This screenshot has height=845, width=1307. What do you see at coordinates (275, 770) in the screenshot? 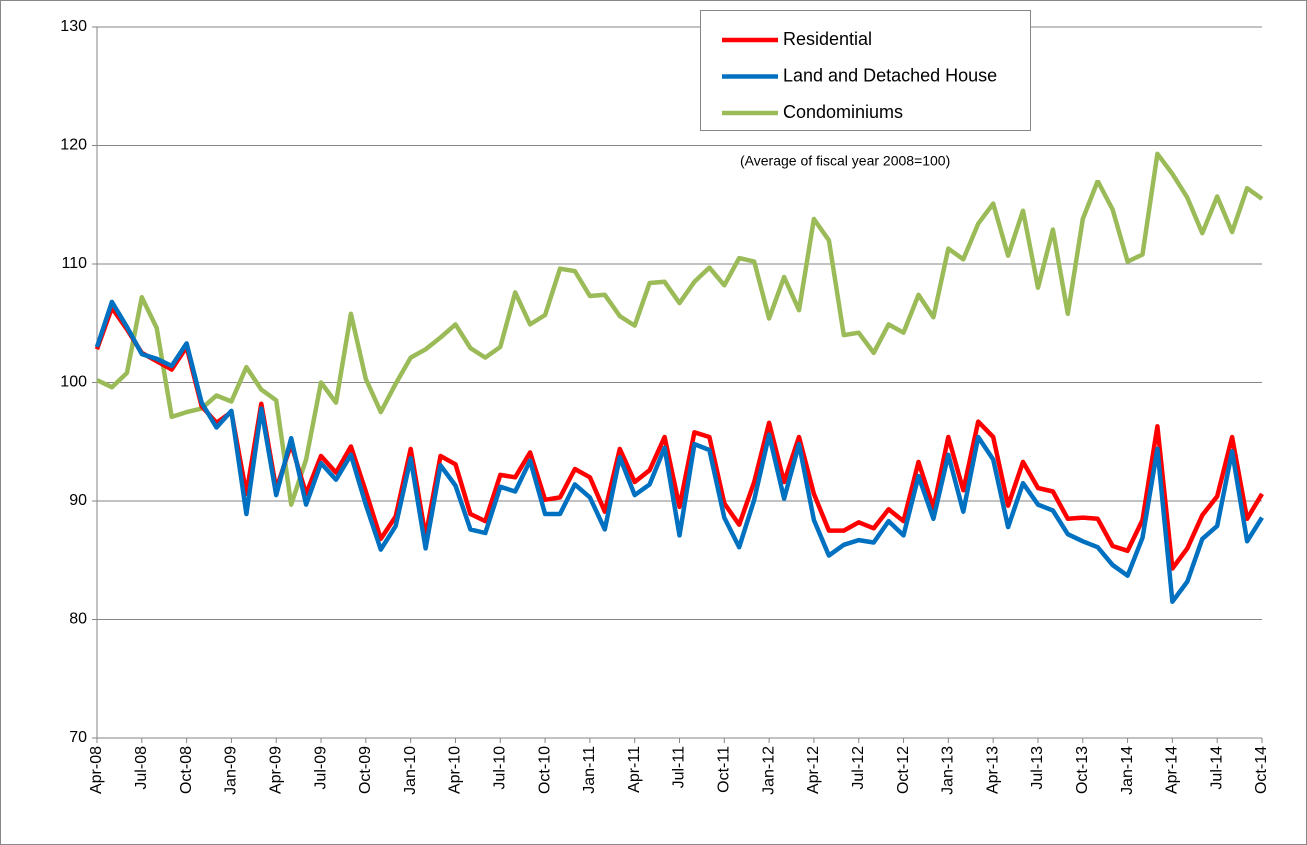
I see `x-tick-label: Apr-09` at bounding box center [275, 770].